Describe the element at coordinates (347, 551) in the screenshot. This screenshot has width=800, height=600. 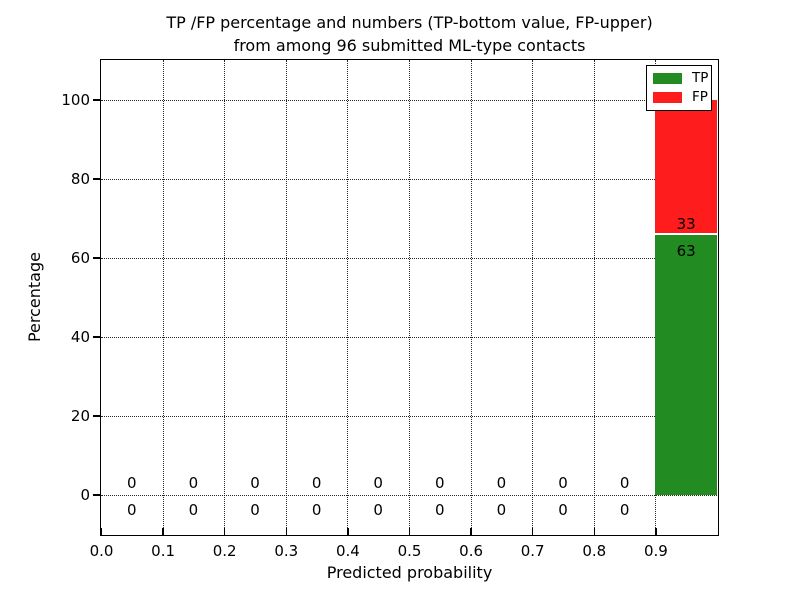
I see `x-tick-label: 0.4` at that location.